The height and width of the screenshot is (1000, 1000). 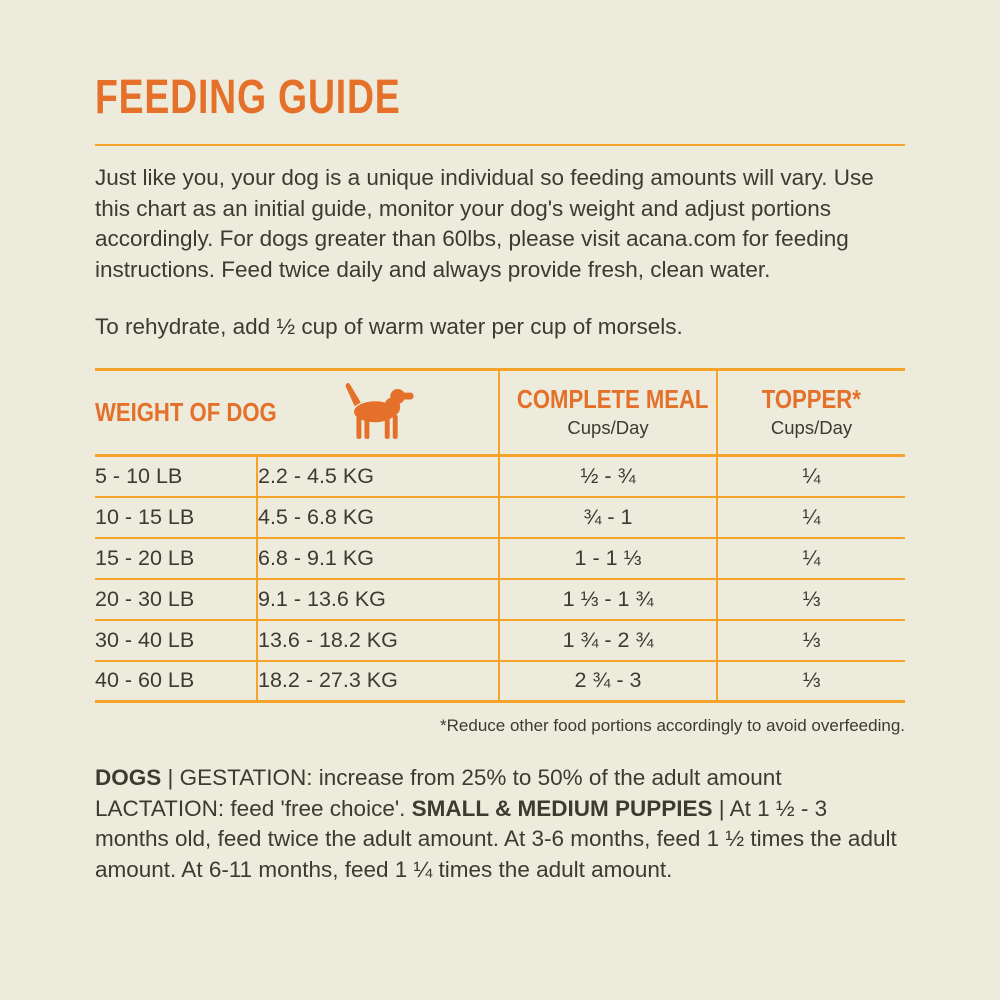 I want to click on complete-meal-cell: 1 ⅓ - 1 ¾, so click(x=609, y=599).